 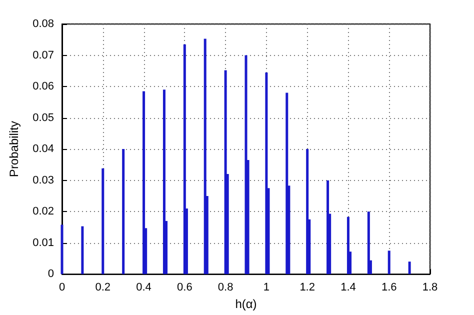 I want to click on y-tick-label: 0, so click(x=51, y=274).